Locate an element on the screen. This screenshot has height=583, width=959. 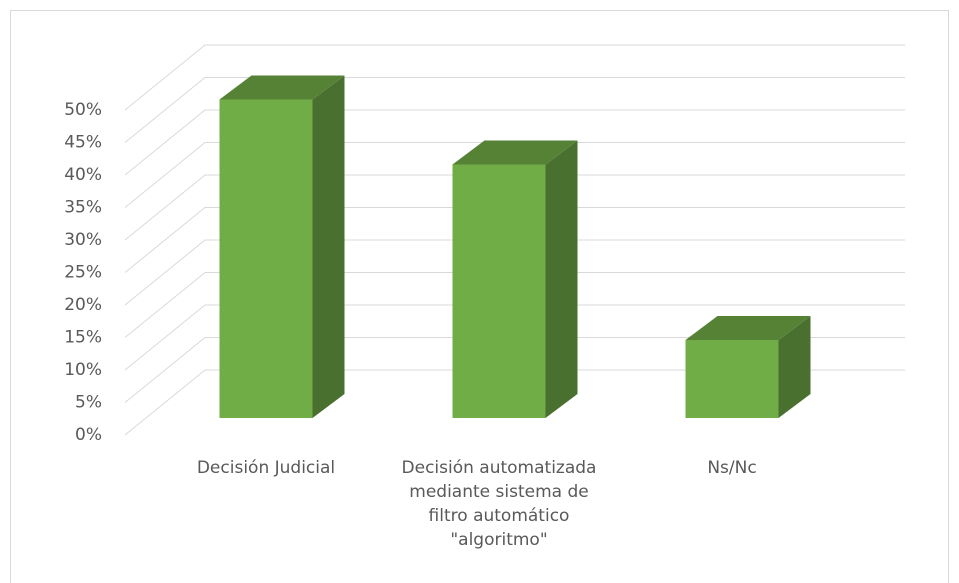
y-tick-label: 30% is located at coordinates (83, 240).